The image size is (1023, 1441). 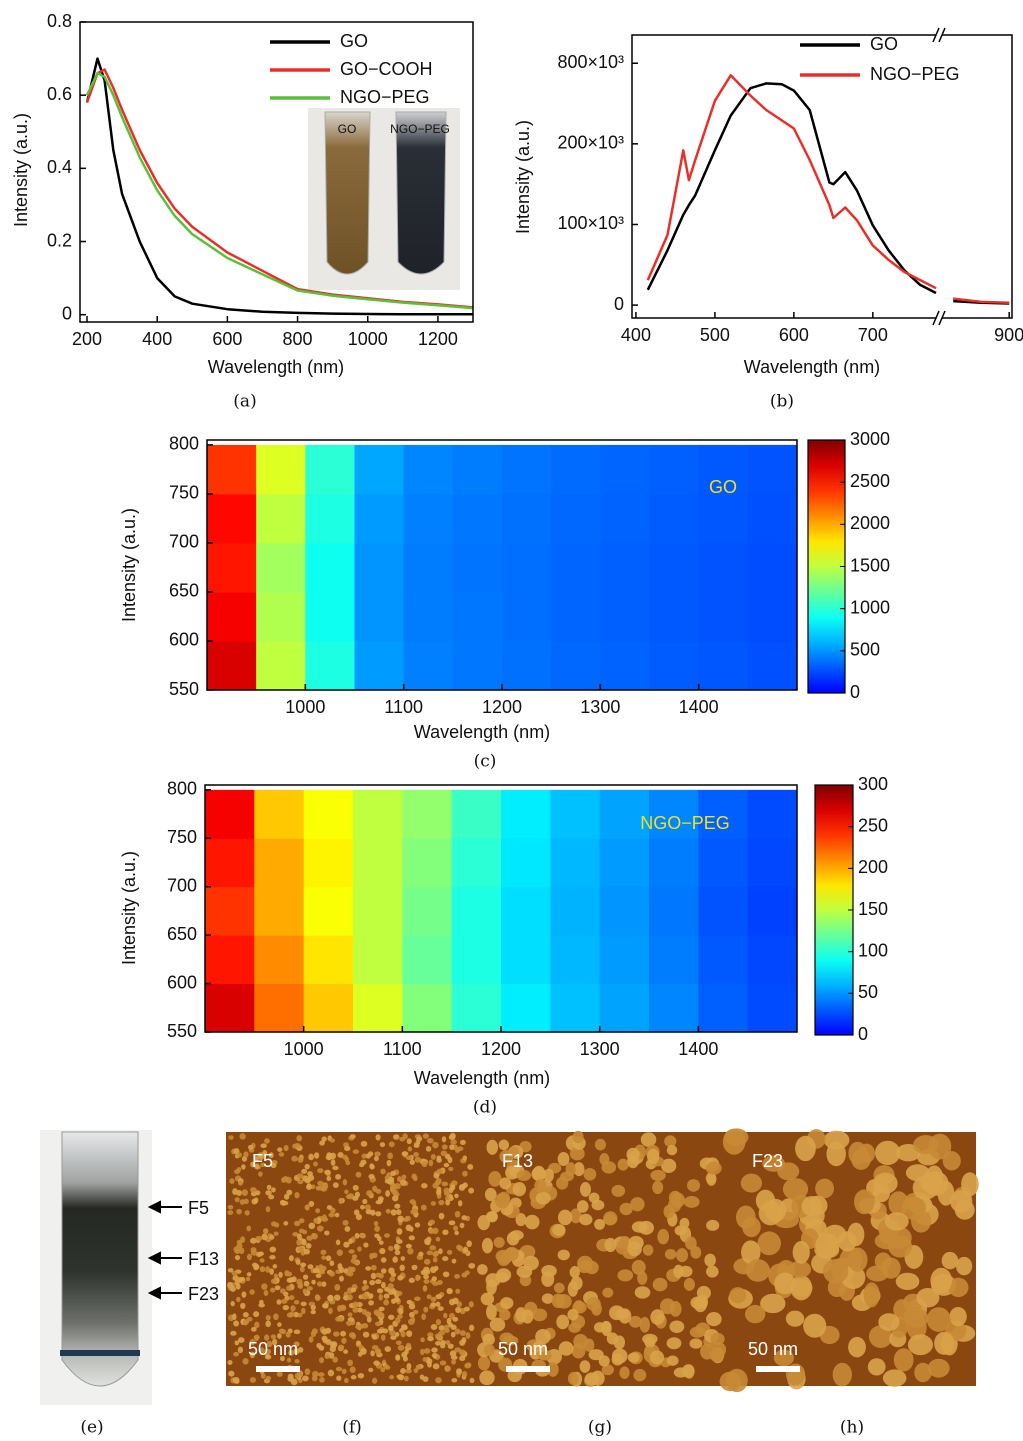 I want to click on colorbar-label: 3000, so click(x=870, y=439).